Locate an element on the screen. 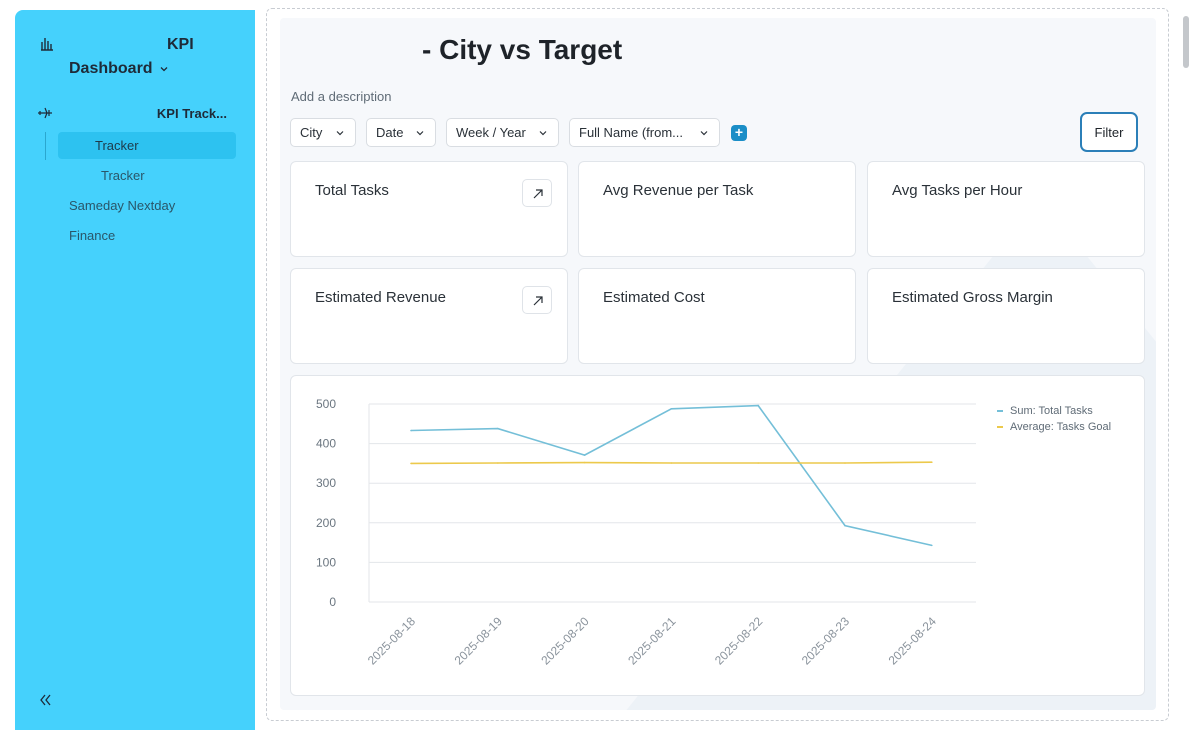 This screenshot has height=730, width=1190. airplane-icon is located at coordinates (45, 113).